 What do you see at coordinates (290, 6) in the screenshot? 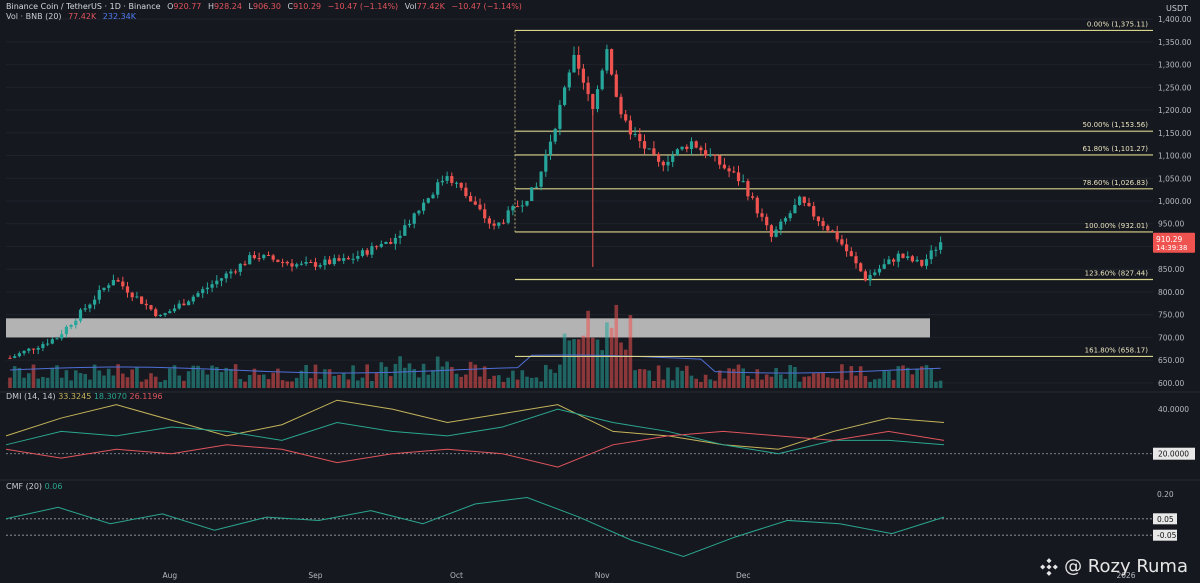
I see `close-label: C` at bounding box center [290, 6].